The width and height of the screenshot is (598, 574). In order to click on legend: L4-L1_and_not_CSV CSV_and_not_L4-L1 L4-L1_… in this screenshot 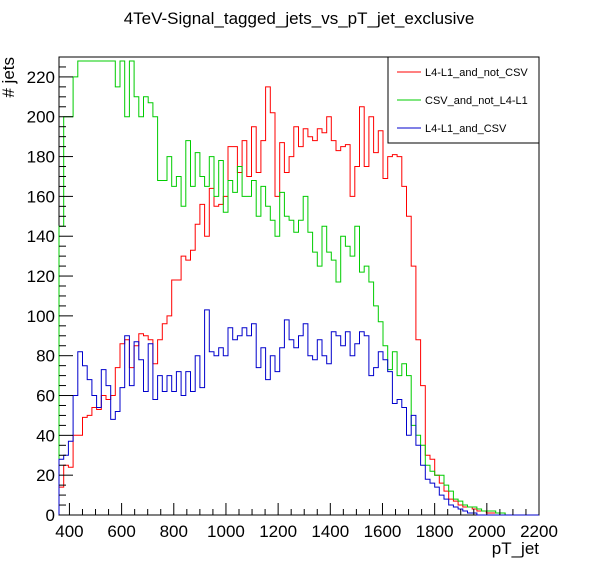, I will do `click(463, 100)`.